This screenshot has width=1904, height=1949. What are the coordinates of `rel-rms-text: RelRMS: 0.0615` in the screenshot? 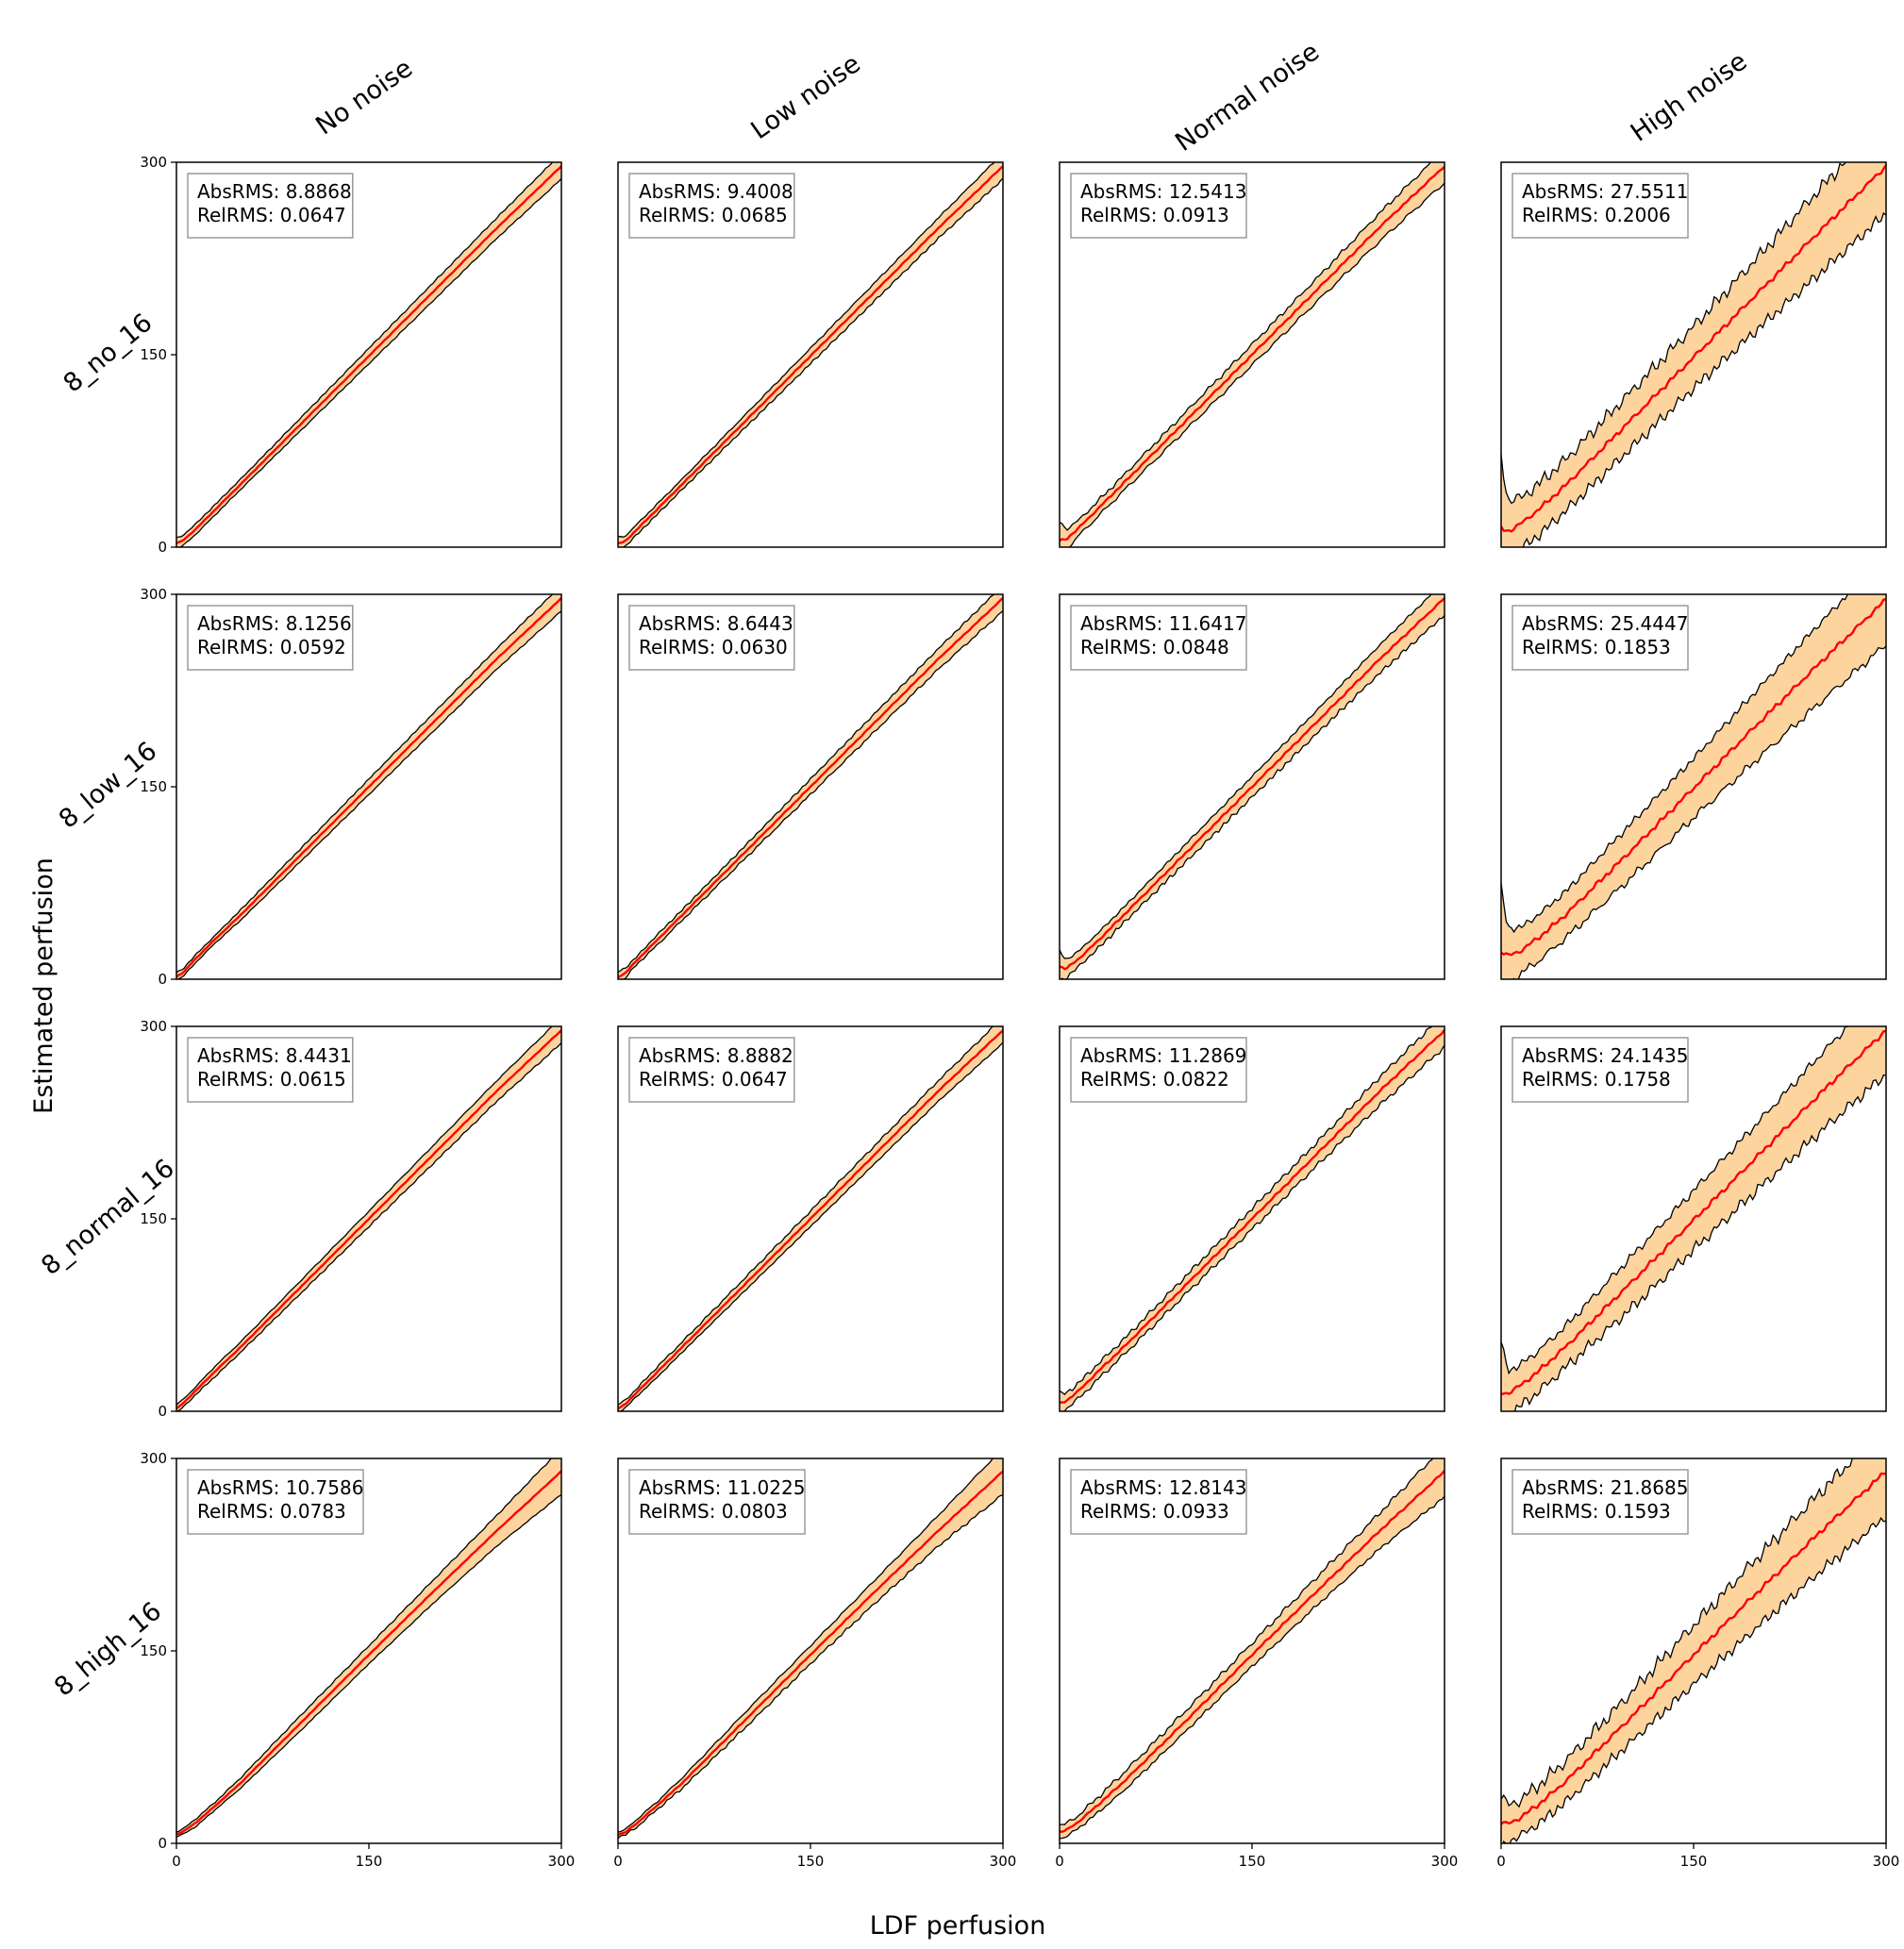 It's located at (271, 1079).